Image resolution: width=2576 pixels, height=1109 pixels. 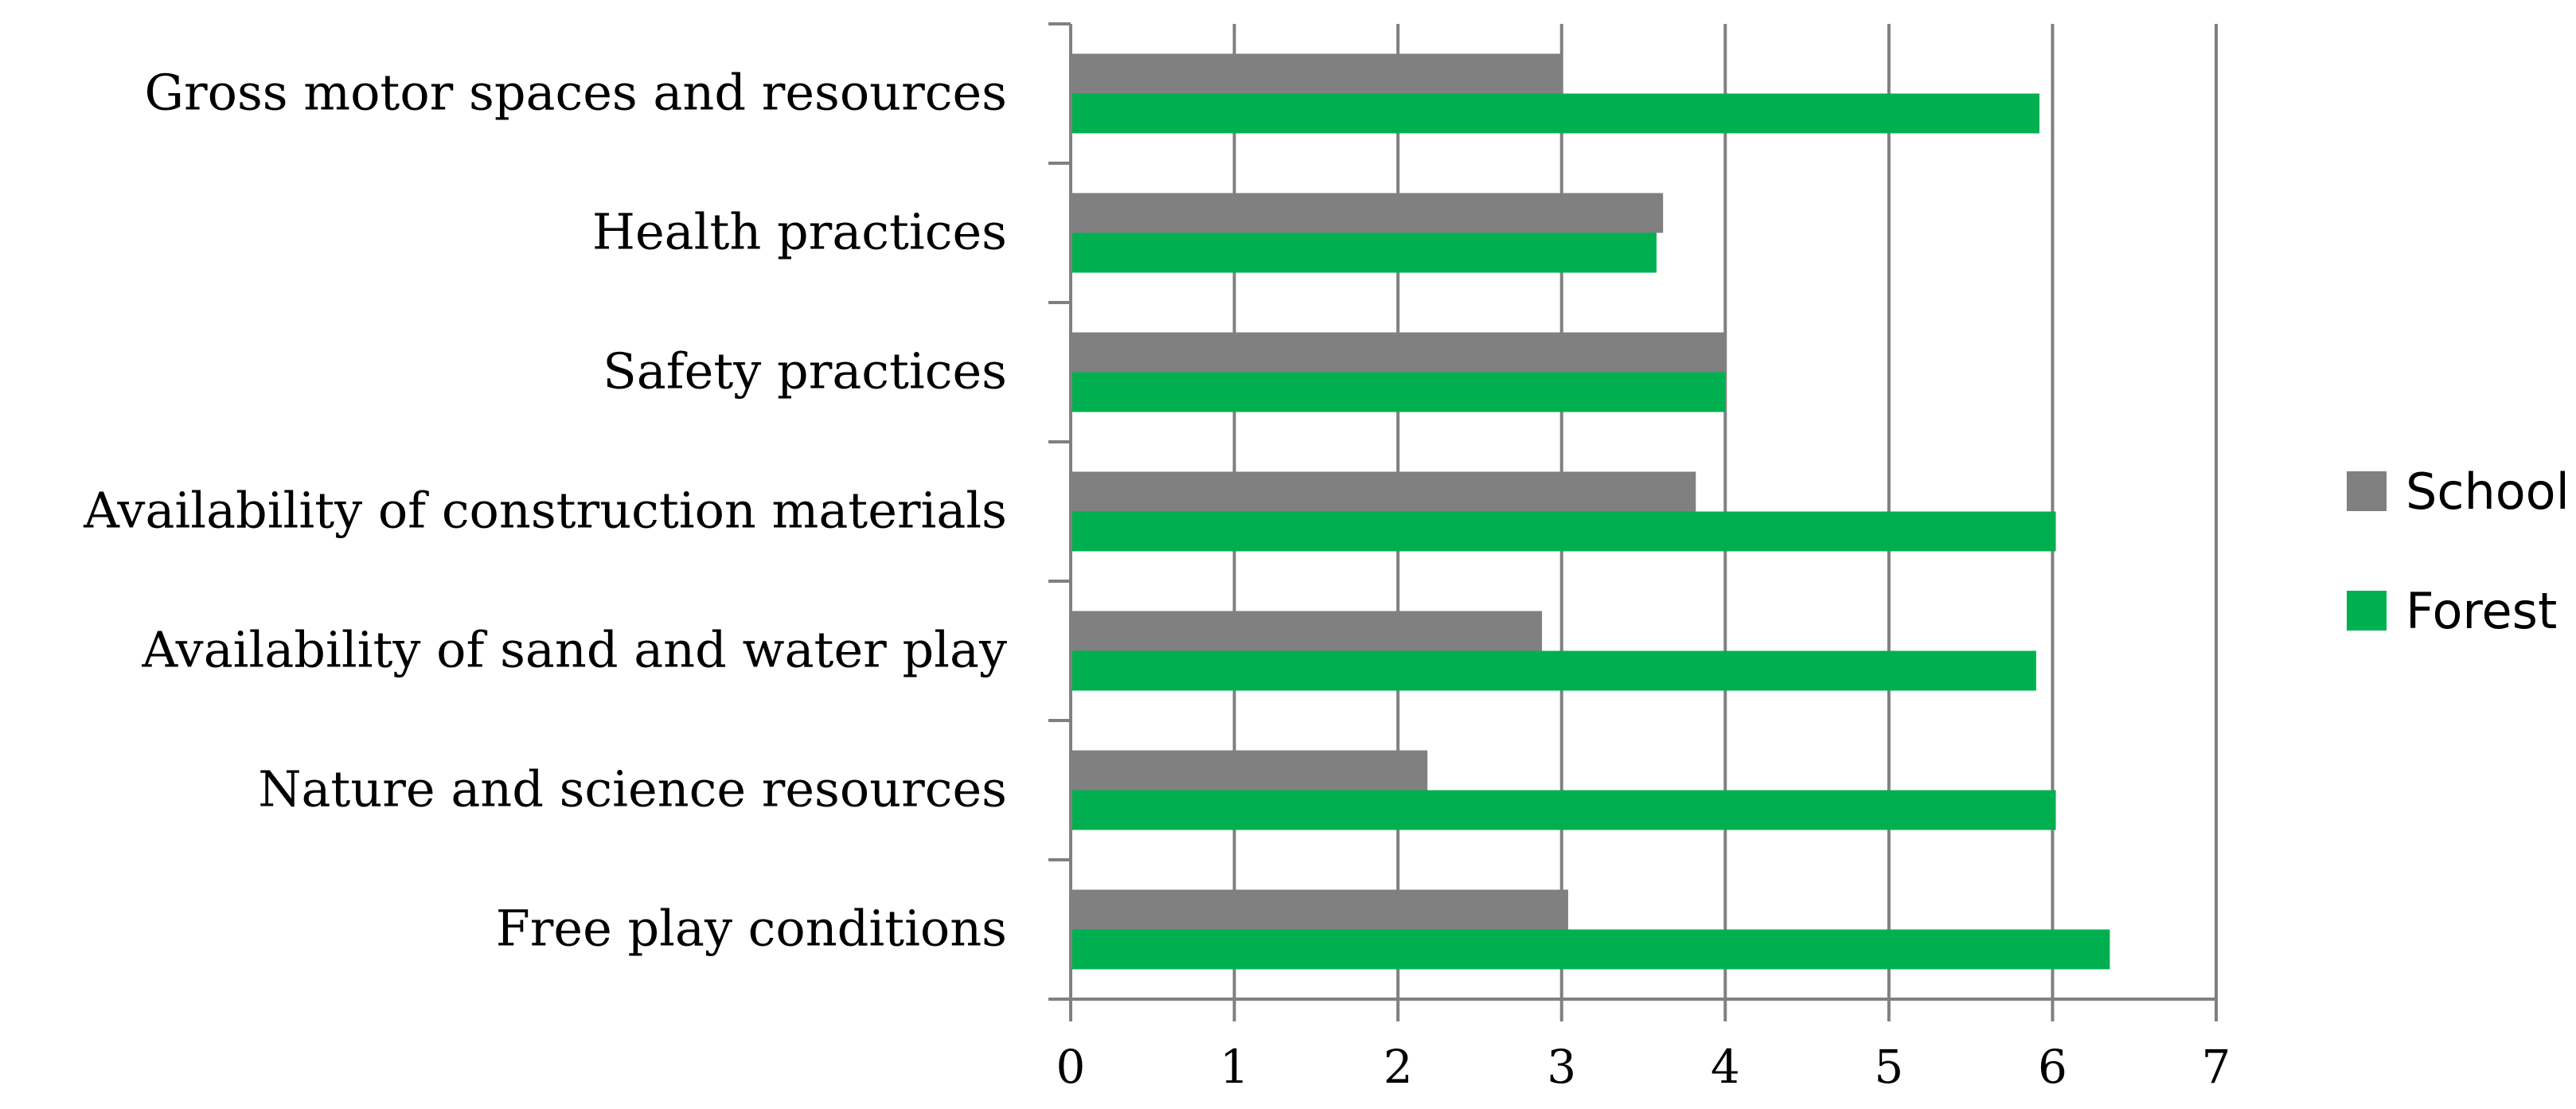 What do you see at coordinates (574, 650) in the screenshot?
I see `category-label: Availability of sand and water play` at bounding box center [574, 650].